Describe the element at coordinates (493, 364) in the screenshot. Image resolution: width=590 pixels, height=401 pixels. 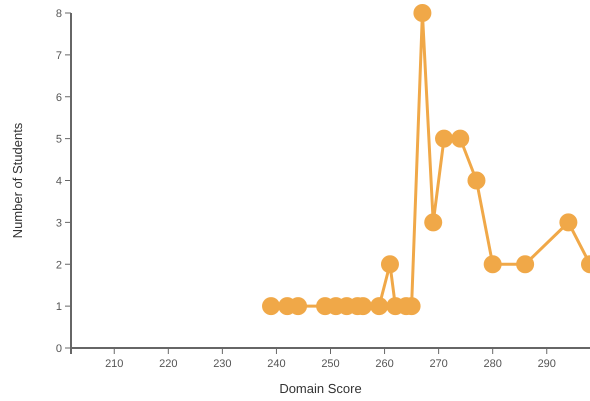
I see `x-tick-label: 280` at that location.